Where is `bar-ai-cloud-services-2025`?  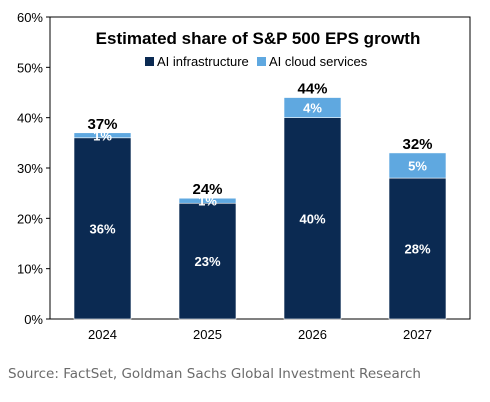 bar-ai-cloud-services-2025 is located at coordinates (207, 200).